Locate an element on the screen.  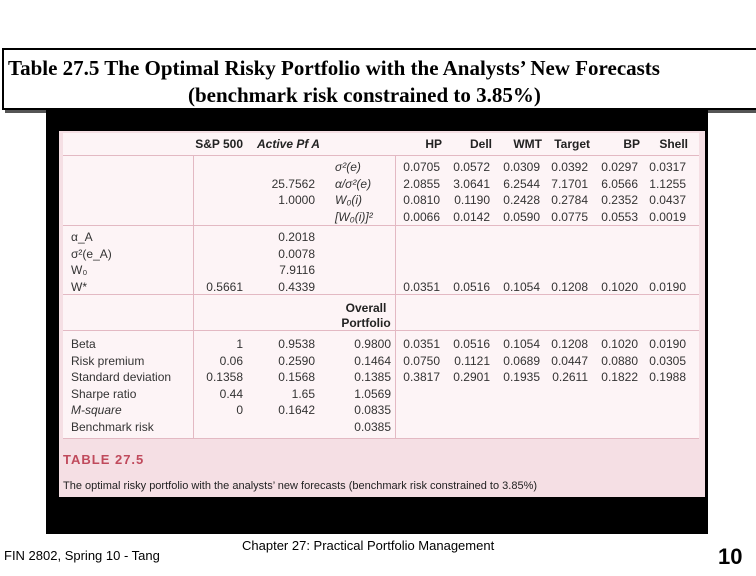
header-bp: BP is located at coordinates (631, 144).